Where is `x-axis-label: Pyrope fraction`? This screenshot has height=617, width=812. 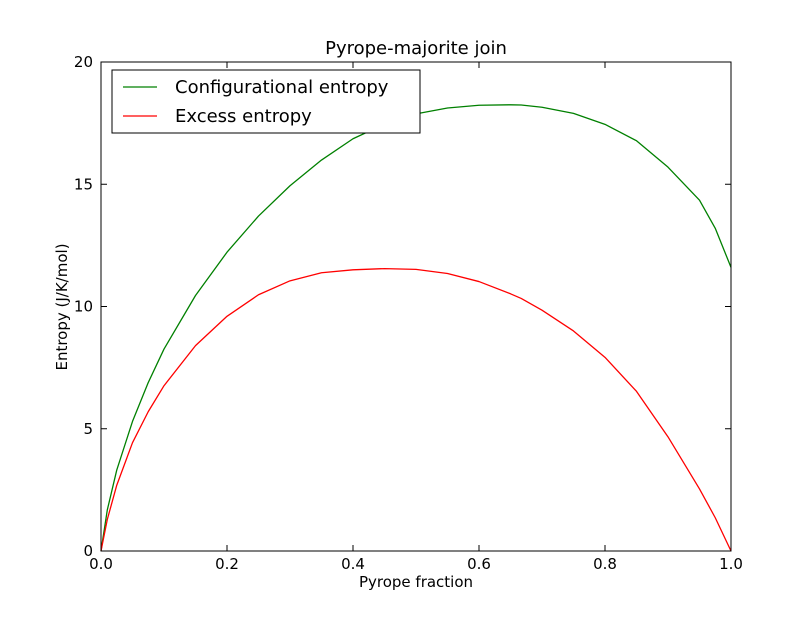
x-axis-label: Pyrope fraction is located at coordinates (416, 582).